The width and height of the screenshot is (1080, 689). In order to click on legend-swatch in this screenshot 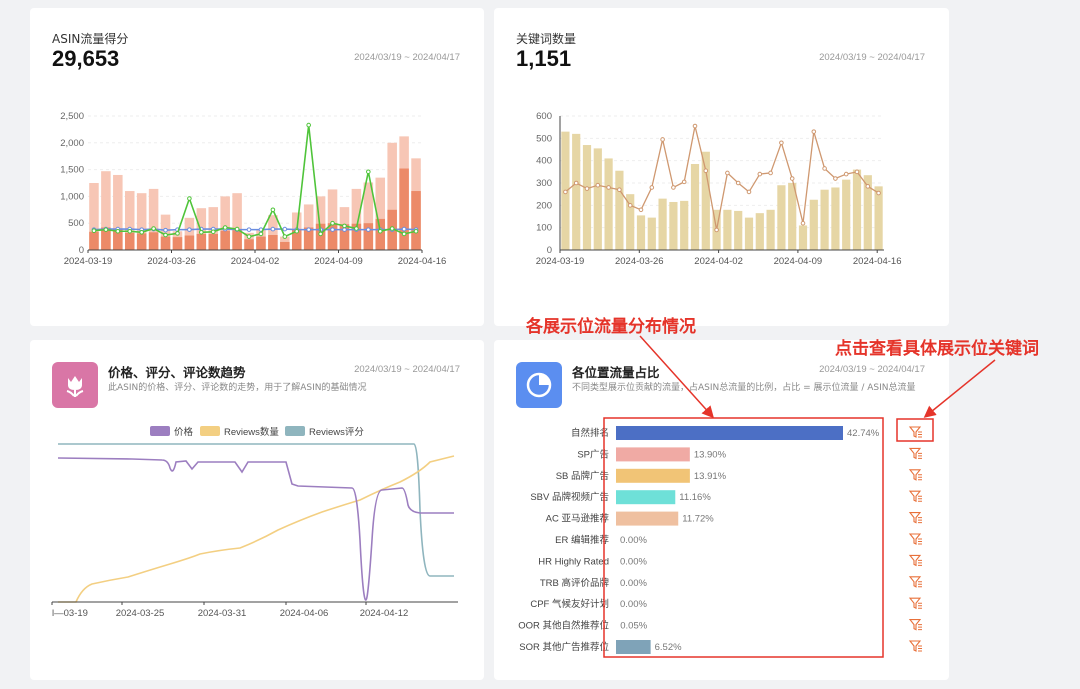, I will do `click(295, 431)`.